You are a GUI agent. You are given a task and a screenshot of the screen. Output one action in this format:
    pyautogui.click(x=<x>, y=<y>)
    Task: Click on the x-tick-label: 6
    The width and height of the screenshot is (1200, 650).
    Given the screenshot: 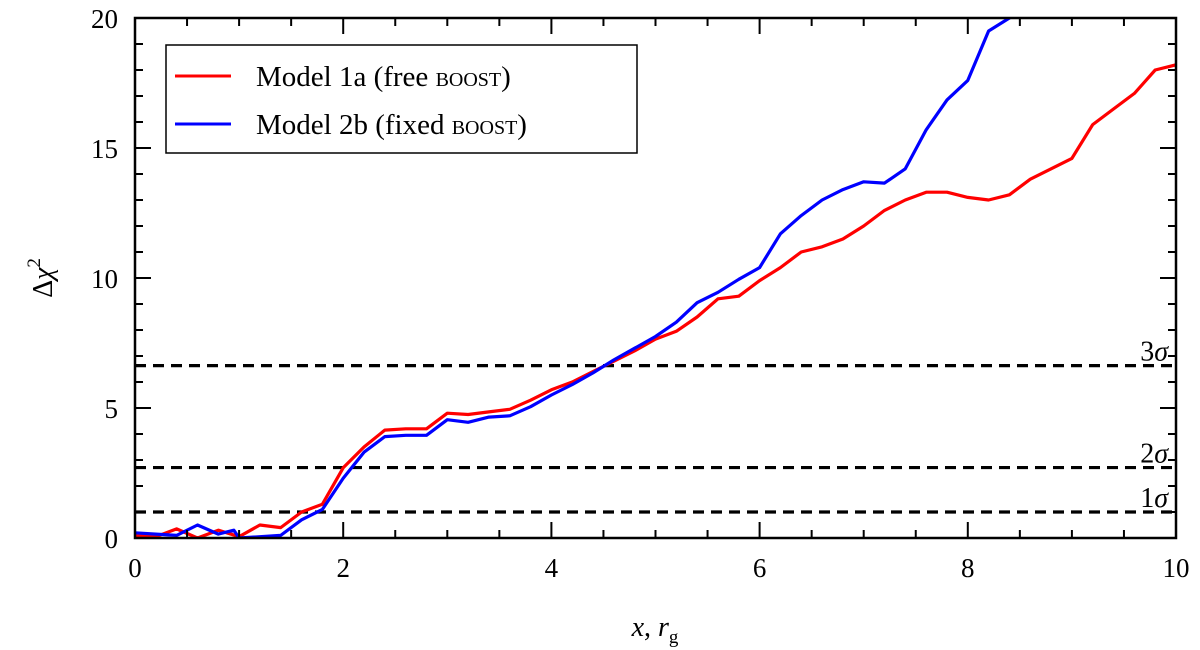 What is the action you would take?
    pyautogui.click(x=760, y=568)
    